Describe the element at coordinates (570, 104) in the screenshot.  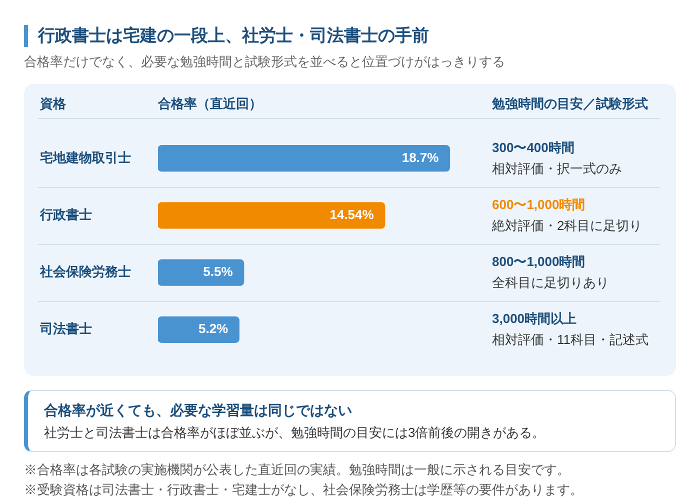
I see `text: 勉強時間の目安／試験形式` at that location.